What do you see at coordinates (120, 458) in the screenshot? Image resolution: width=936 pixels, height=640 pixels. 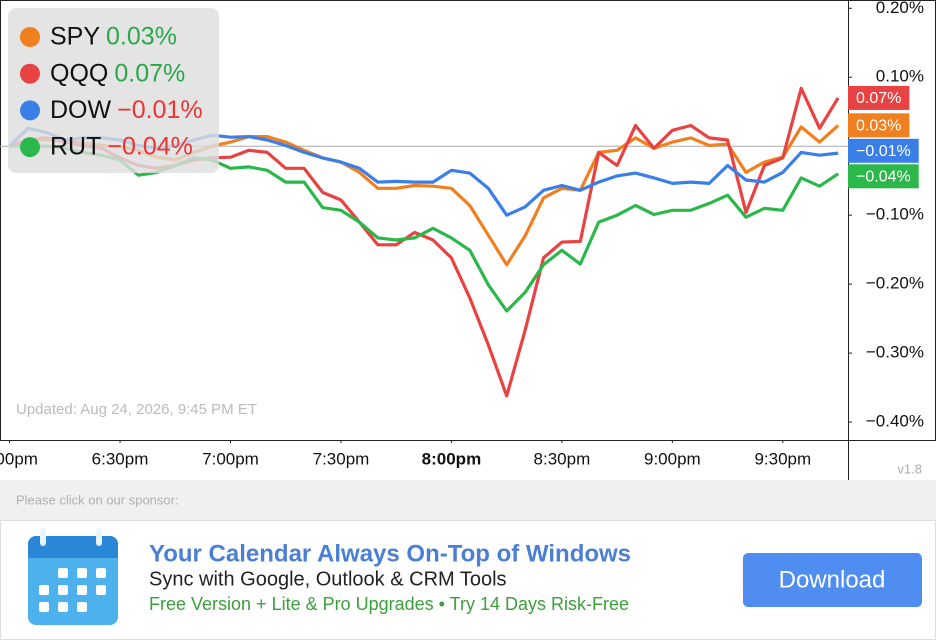 I see `x-tick-label: 6:30pm` at bounding box center [120, 458].